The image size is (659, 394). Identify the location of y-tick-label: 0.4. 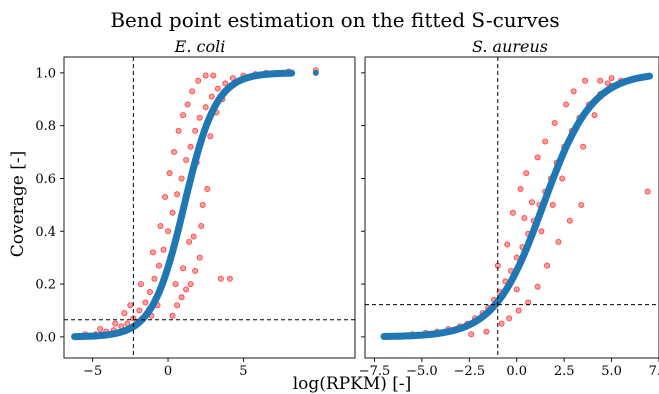
(45, 232).